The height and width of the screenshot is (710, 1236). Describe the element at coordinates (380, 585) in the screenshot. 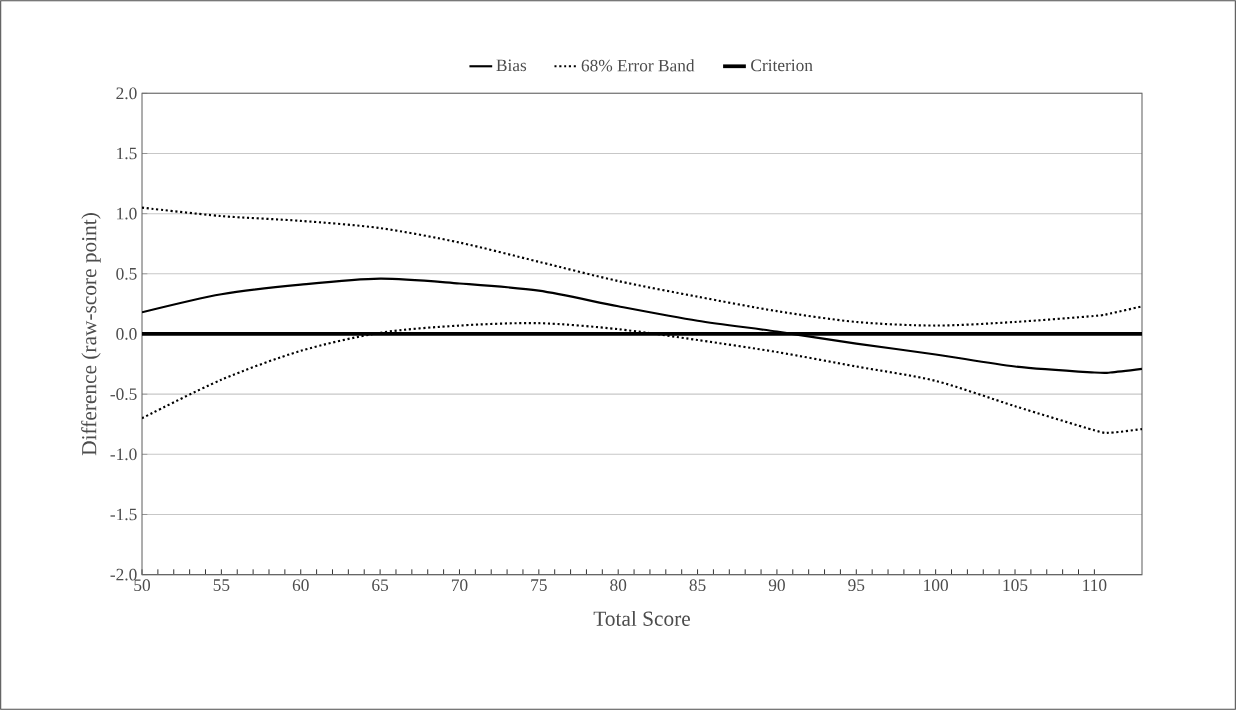

I see `x-tick-label: 65` at that location.